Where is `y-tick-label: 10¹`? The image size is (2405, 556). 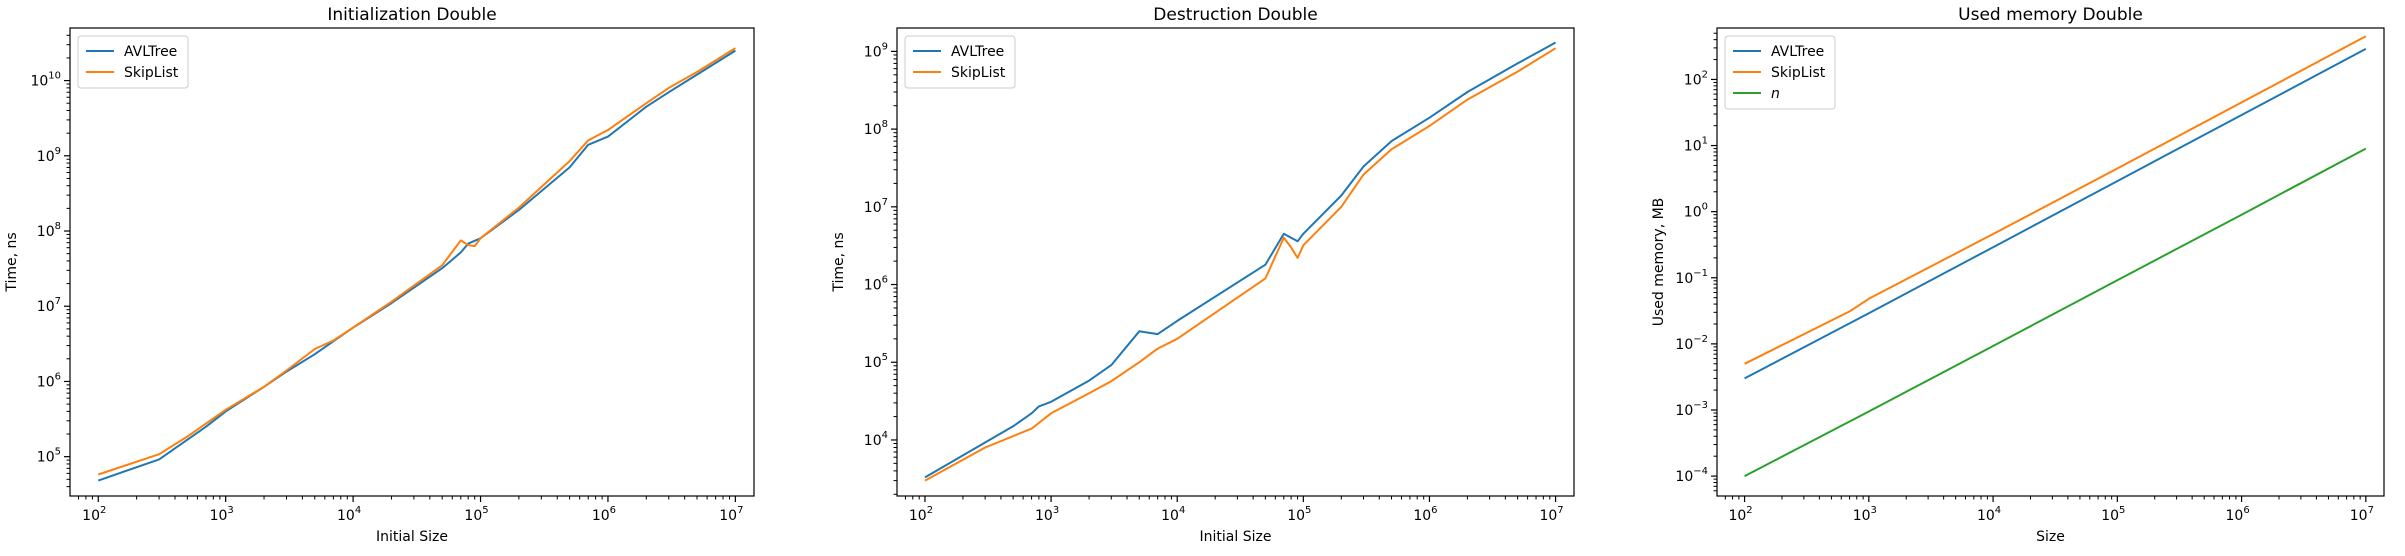 y-tick-label: 10¹ is located at coordinates (1696, 145).